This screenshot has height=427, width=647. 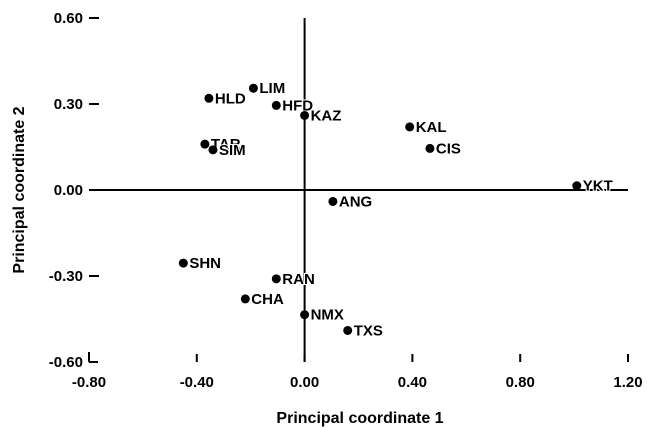 I want to click on x-axis-title: Principal coordinate 1, so click(x=359, y=418).